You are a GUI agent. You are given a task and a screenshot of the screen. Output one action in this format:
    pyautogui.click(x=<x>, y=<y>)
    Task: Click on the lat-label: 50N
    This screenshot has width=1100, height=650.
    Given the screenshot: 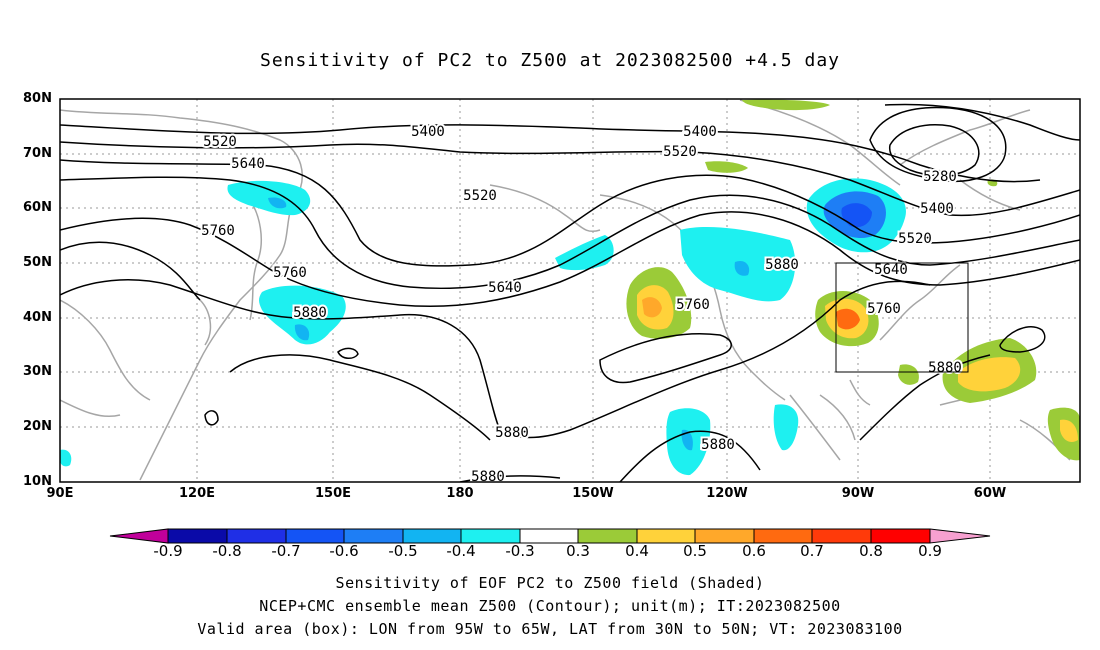 What is the action you would take?
    pyautogui.click(x=37, y=262)
    